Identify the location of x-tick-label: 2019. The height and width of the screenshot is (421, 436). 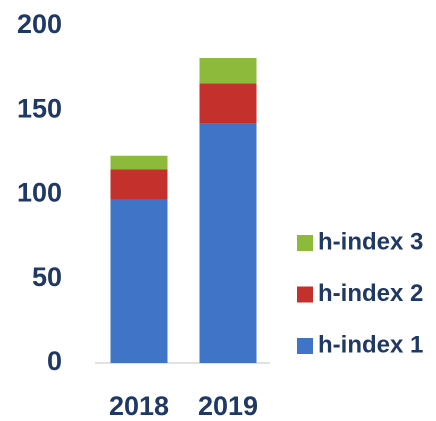
(228, 406).